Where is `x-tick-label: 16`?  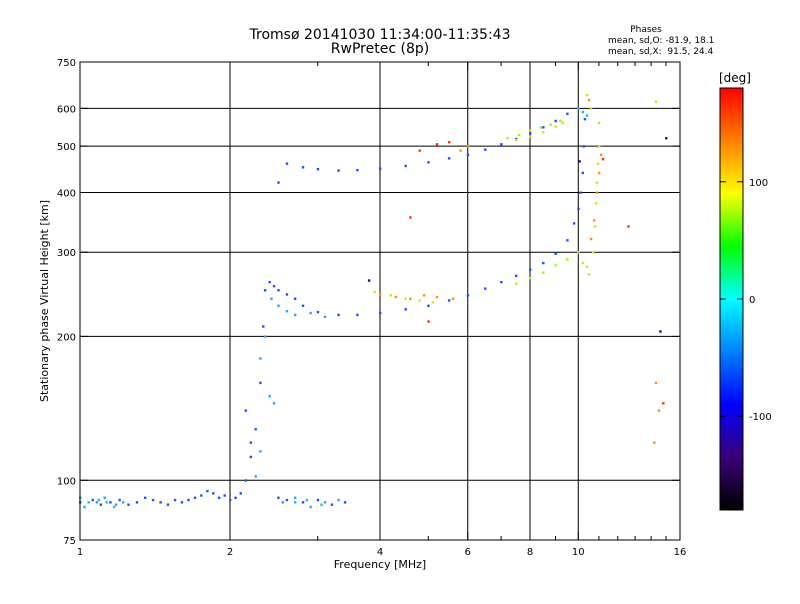
x-tick-label: 16 is located at coordinates (680, 552).